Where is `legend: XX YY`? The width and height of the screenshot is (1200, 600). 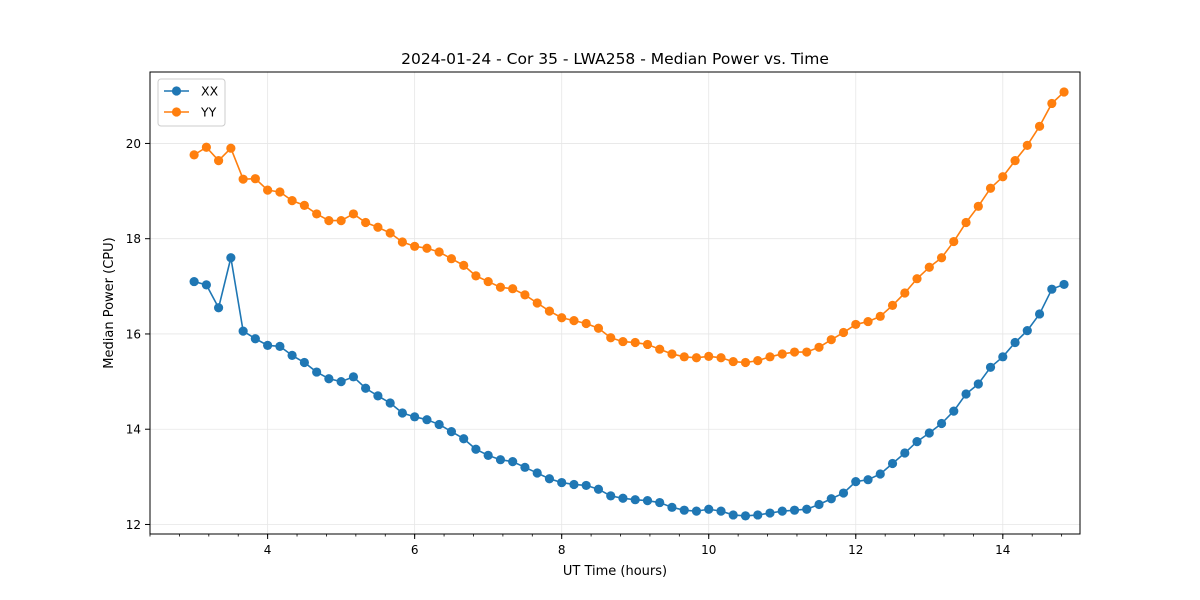 legend: XX YY is located at coordinates (191, 102).